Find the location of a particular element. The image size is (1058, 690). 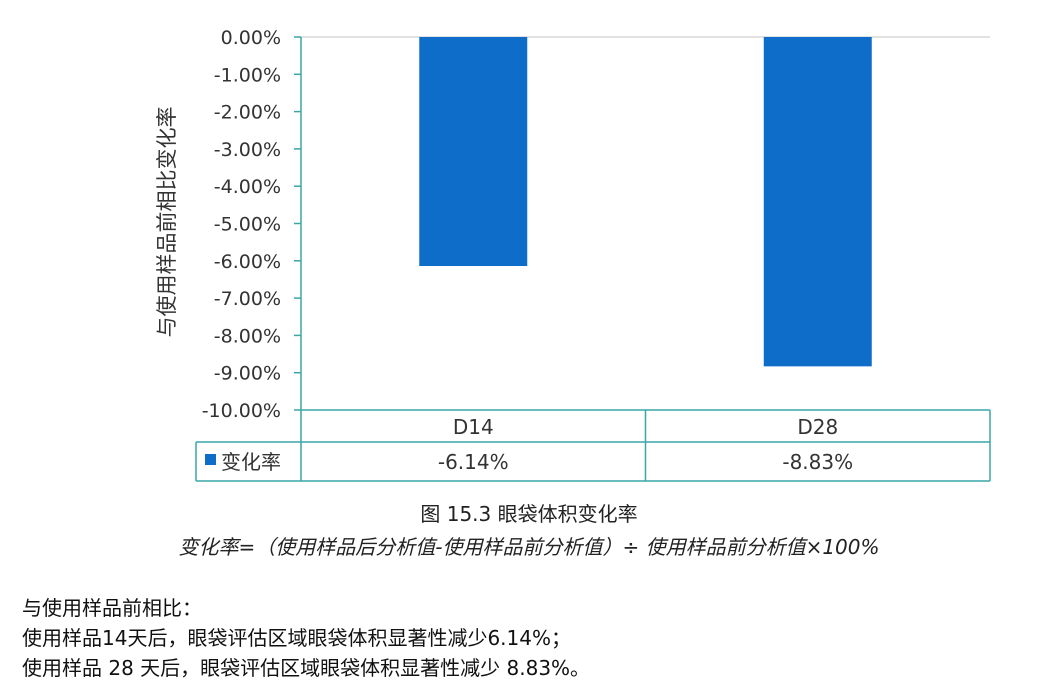

bar-D14 is located at coordinates (473, 152).